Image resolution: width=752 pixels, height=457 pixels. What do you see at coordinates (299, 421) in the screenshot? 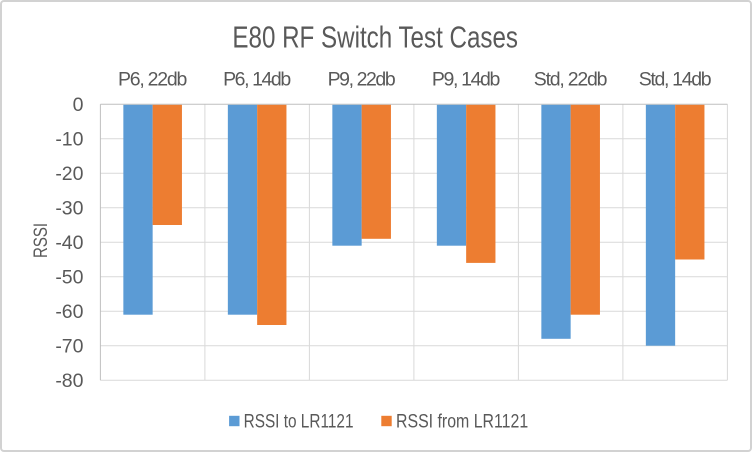
I see `svg-text: RSSI to LR1121` at bounding box center [299, 421].